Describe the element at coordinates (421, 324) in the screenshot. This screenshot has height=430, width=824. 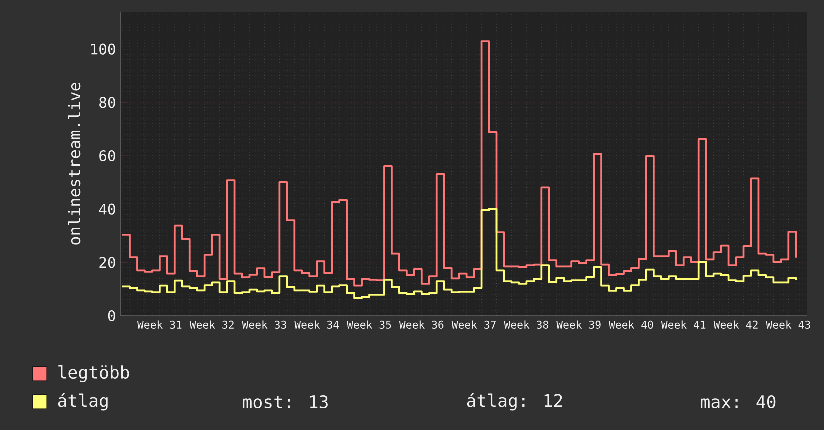
I see `x-tick-label: Week 36` at that location.